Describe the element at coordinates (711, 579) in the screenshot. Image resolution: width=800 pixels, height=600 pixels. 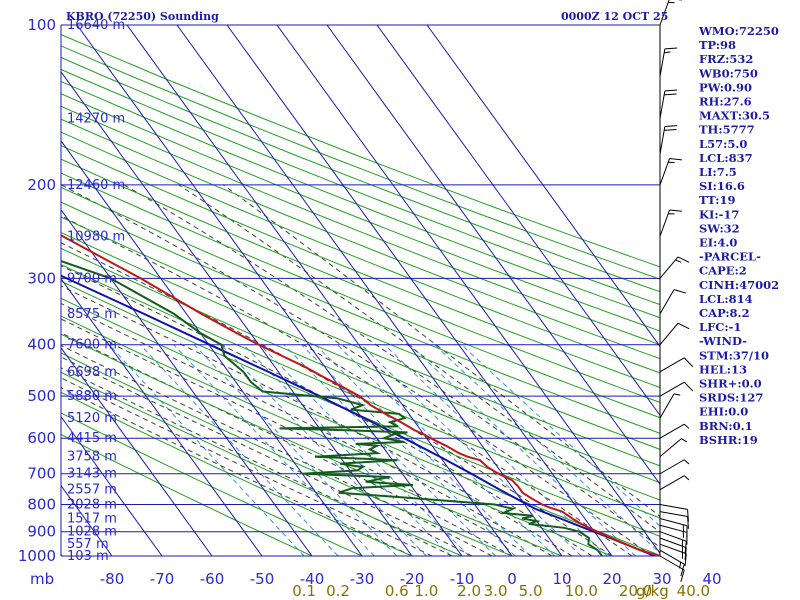
I see `temperature-tick-label: 40` at that location.